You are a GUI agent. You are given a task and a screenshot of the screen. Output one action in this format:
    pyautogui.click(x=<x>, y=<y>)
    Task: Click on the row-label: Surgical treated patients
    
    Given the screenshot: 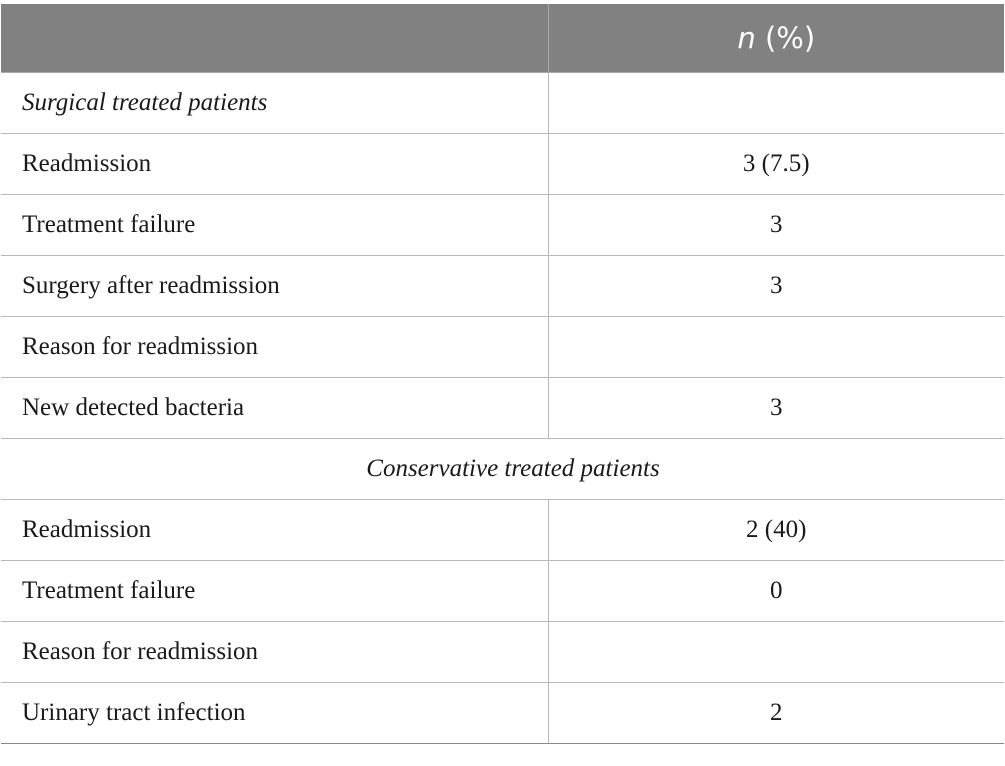 What is the action you would take?
    pyautogui.click(x=275, y=103)
    